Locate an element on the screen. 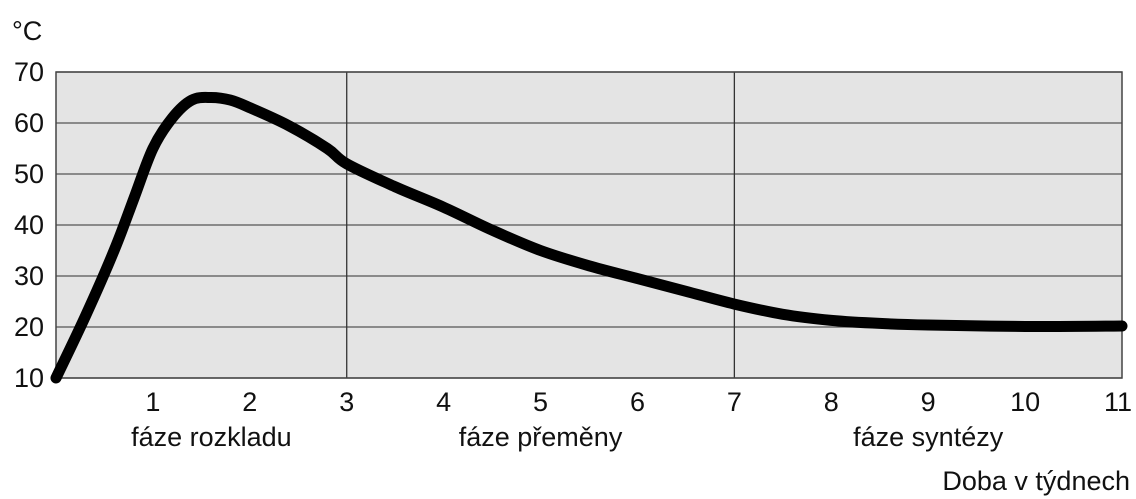 The image size is (1136, 499). x-tick-label-2: 2 is located at coordinates (249, 402).